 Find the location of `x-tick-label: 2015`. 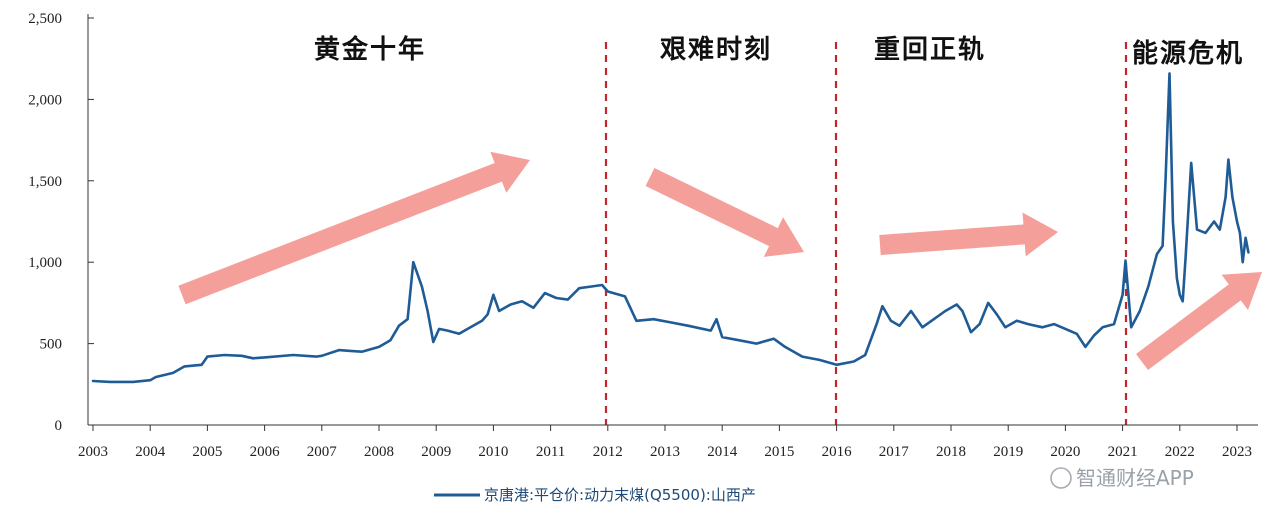

x-tick-label: 2015 is located at coordinates (779, 452).